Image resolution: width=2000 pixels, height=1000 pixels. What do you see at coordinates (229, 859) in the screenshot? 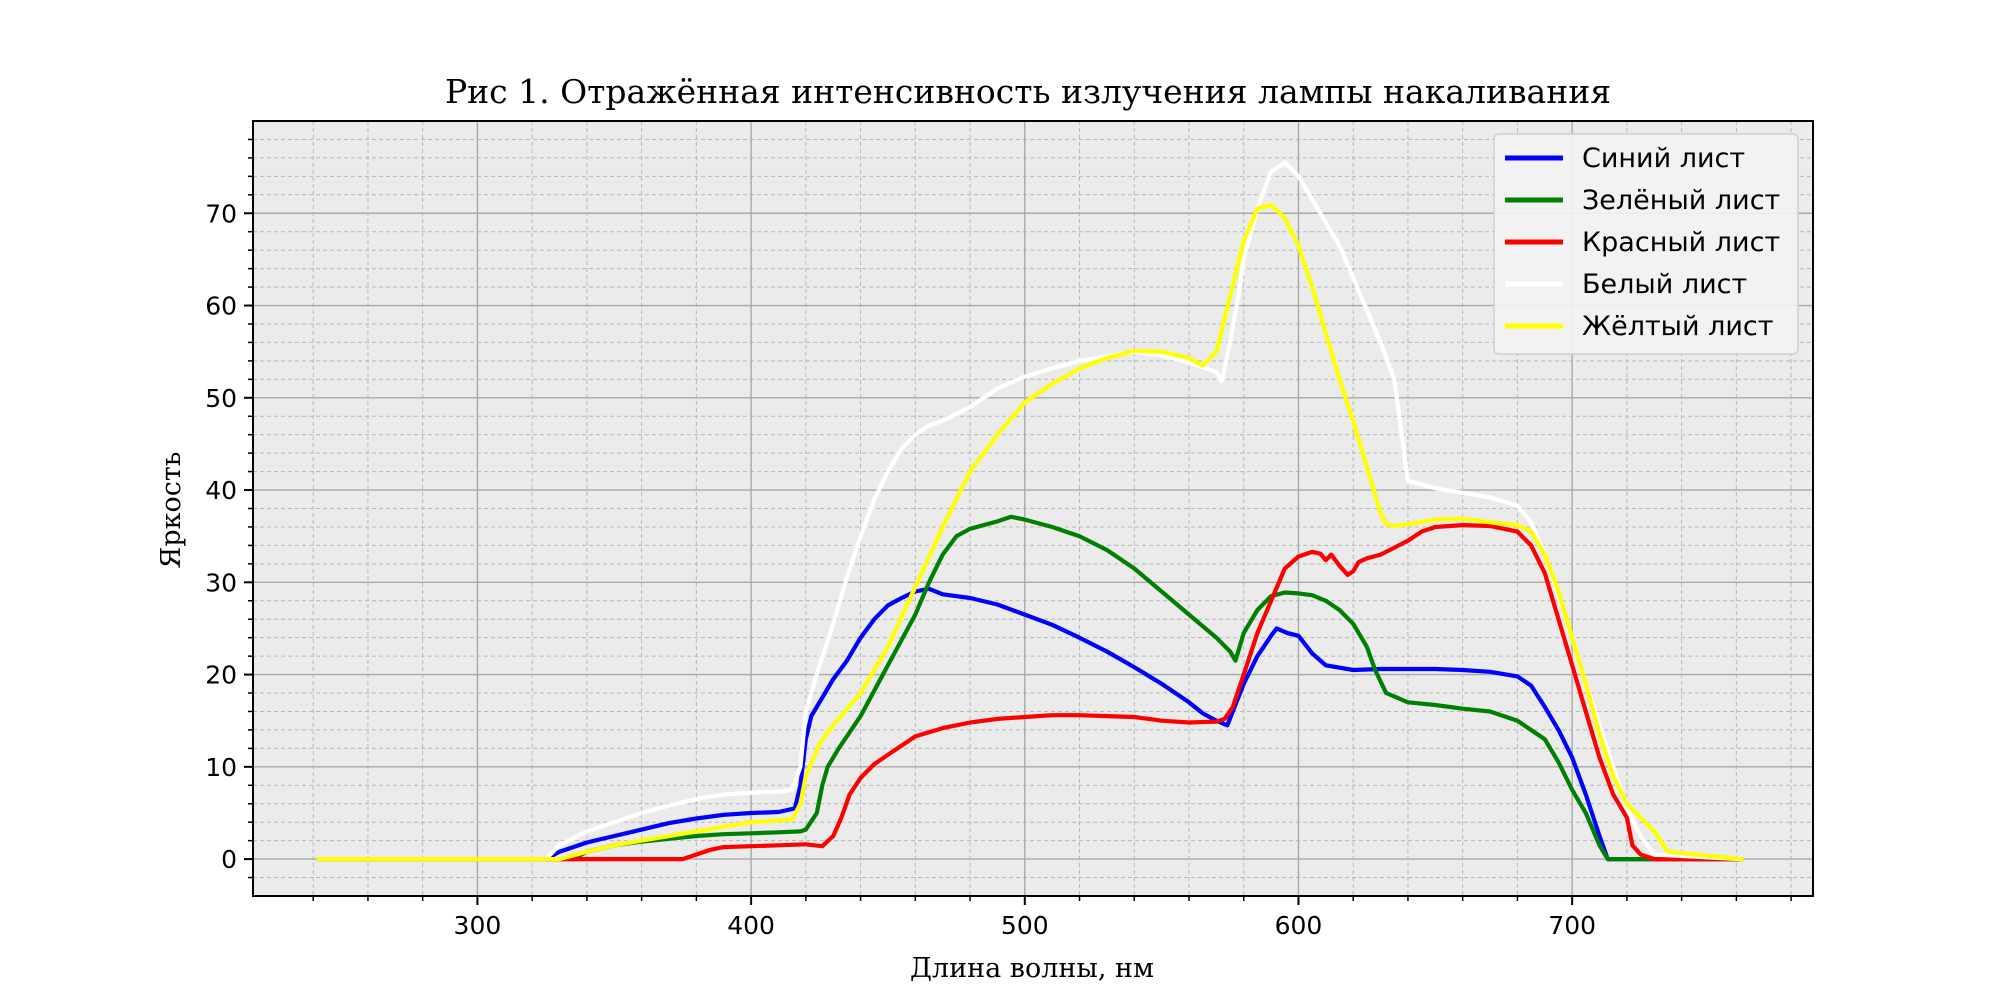
I see `y-tick-label: 0` at bounding box center [229, 859].